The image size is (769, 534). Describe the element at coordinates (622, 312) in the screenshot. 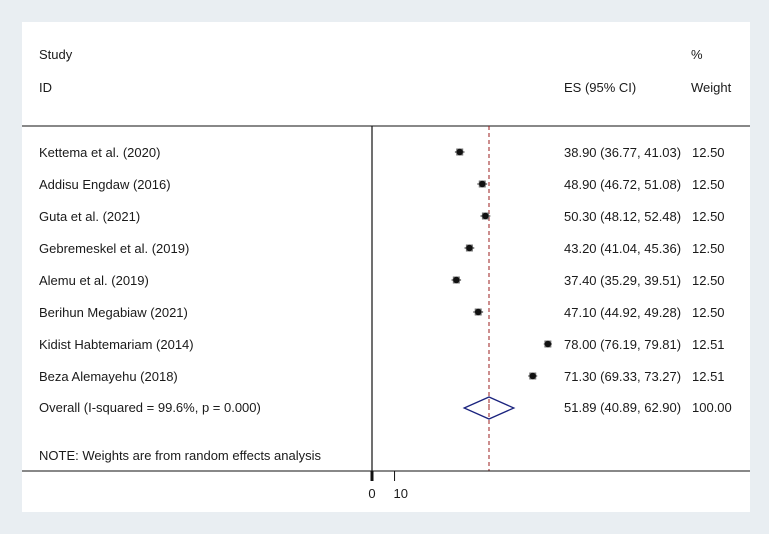

I see `study-ci-text: 47.10 (44.92, 49.28)` at that location.